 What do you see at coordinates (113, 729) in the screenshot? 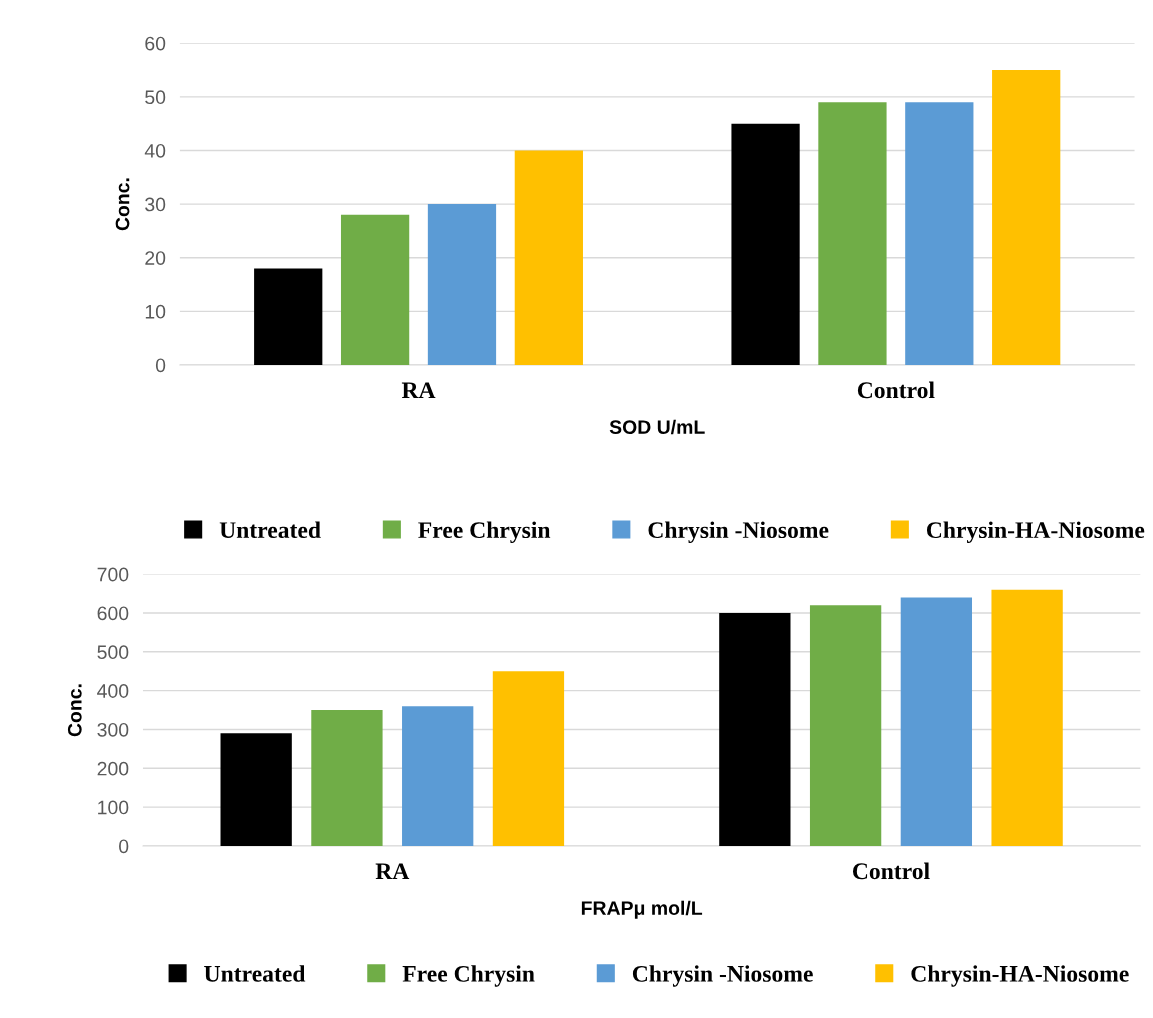
I see `y-tick-label: 300` at bounding box center [113, 729].